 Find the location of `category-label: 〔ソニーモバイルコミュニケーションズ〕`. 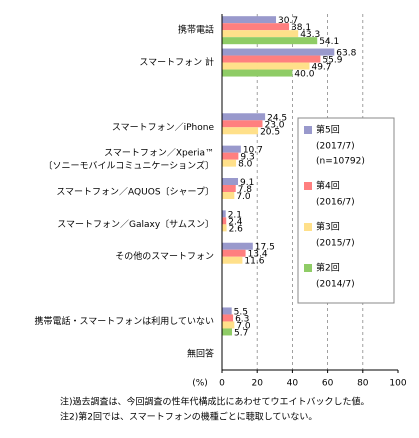

category-label: 〔ソニーモバイルコミュニケーションズ〕 is located at coordinates (129, 166).